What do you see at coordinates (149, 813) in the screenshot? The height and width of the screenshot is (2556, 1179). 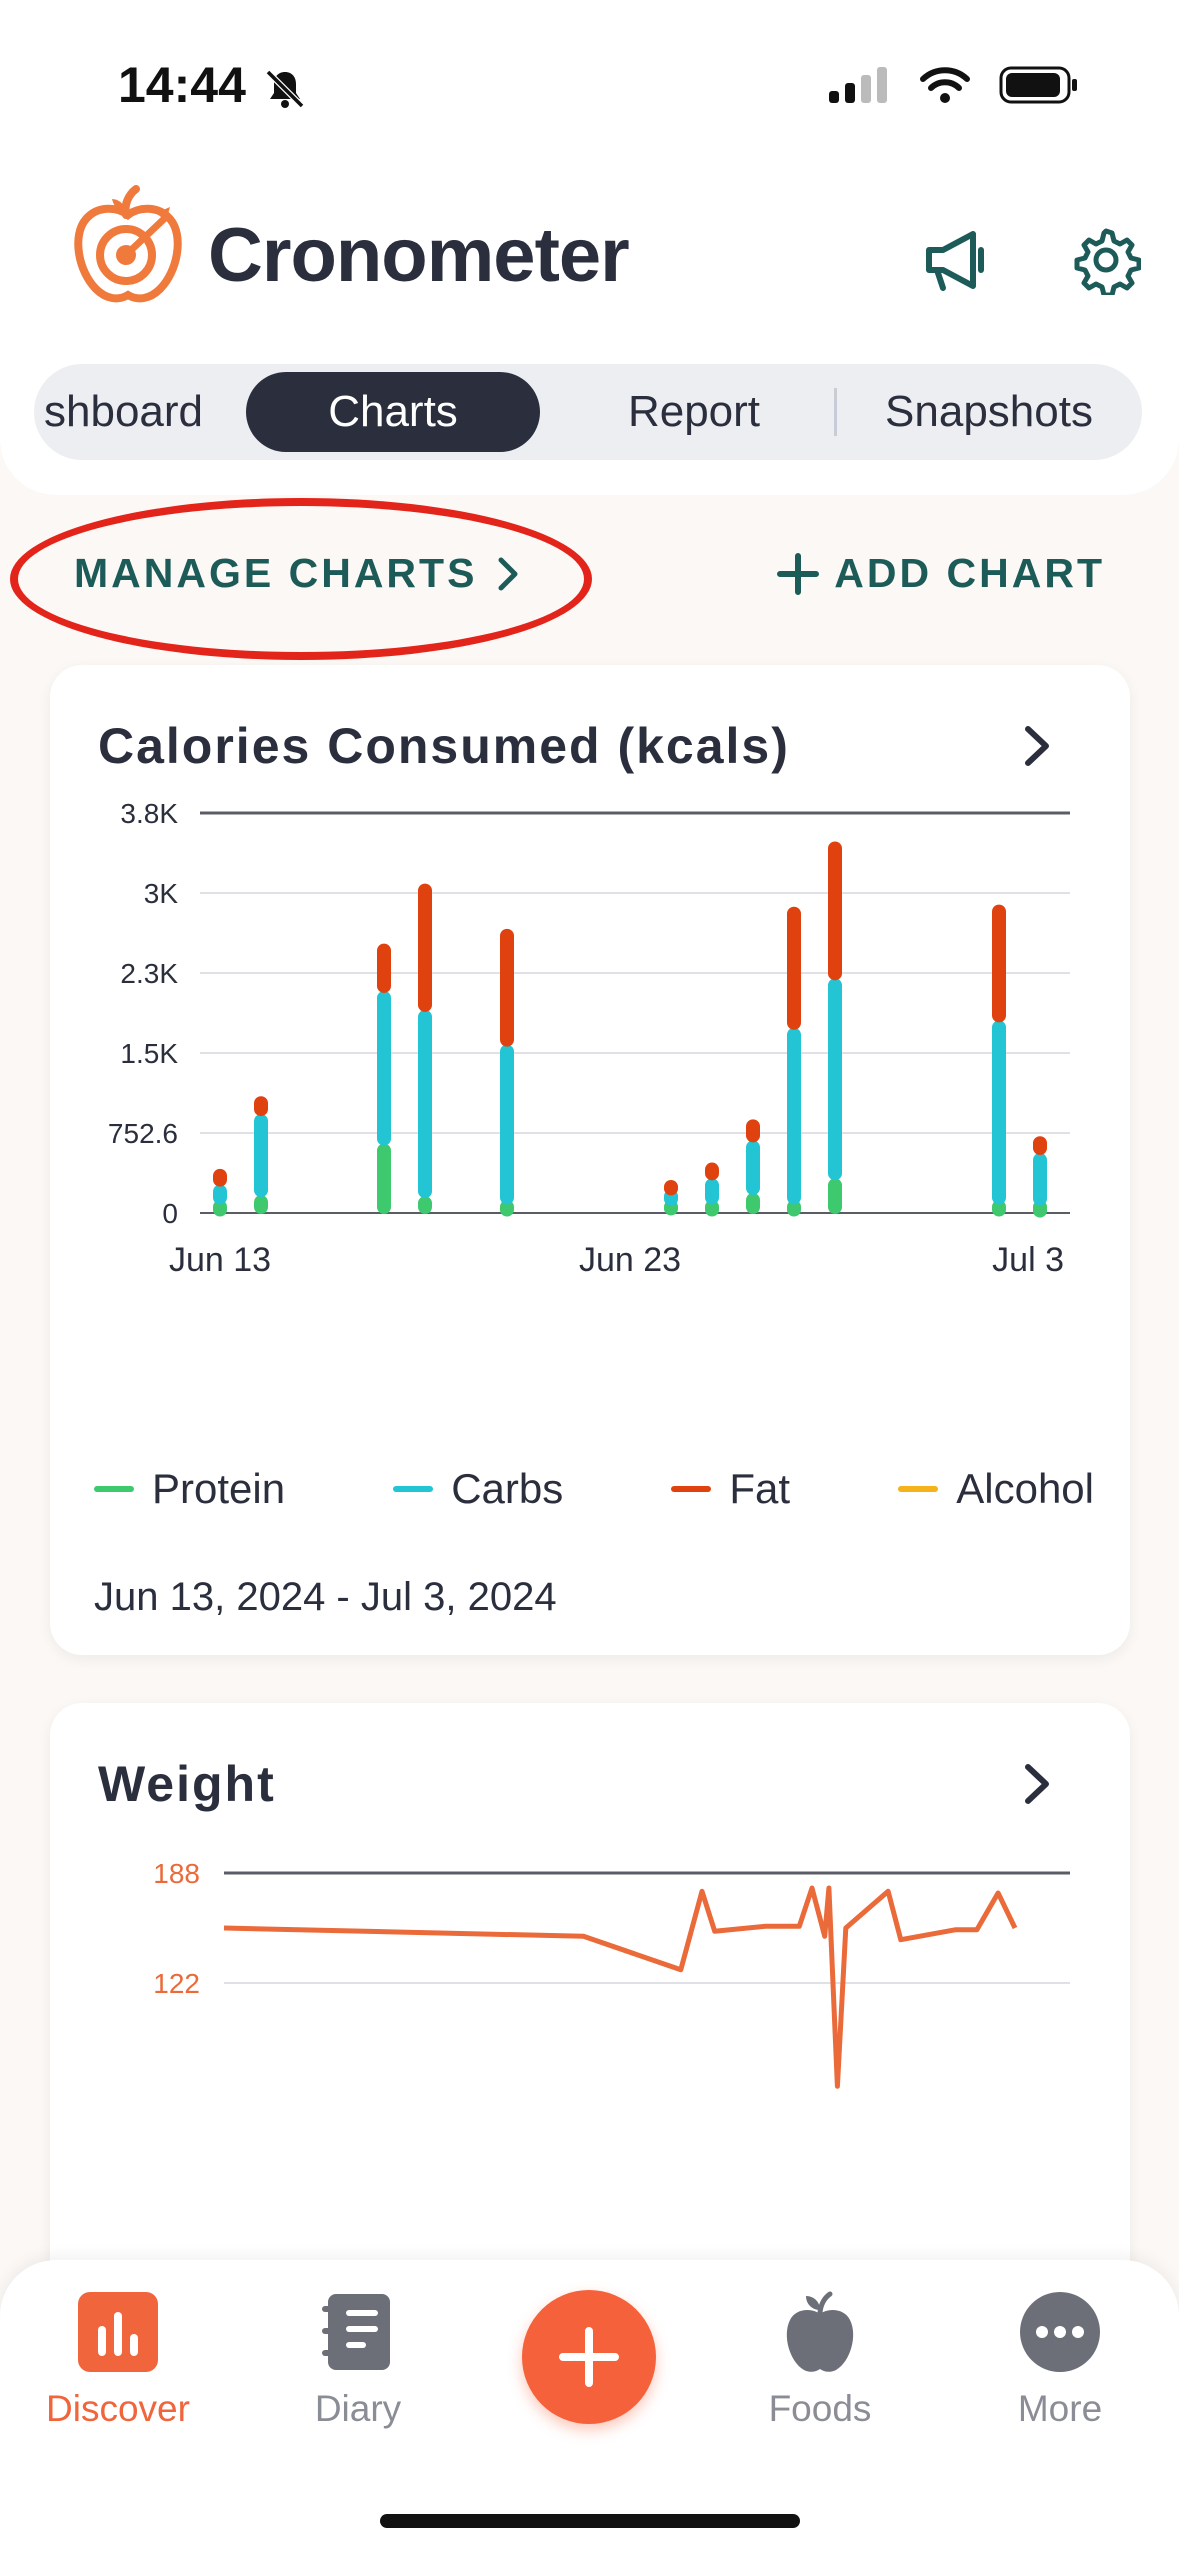 I see `y-tick-label: 3.8K` at bounding box center [149, 813].